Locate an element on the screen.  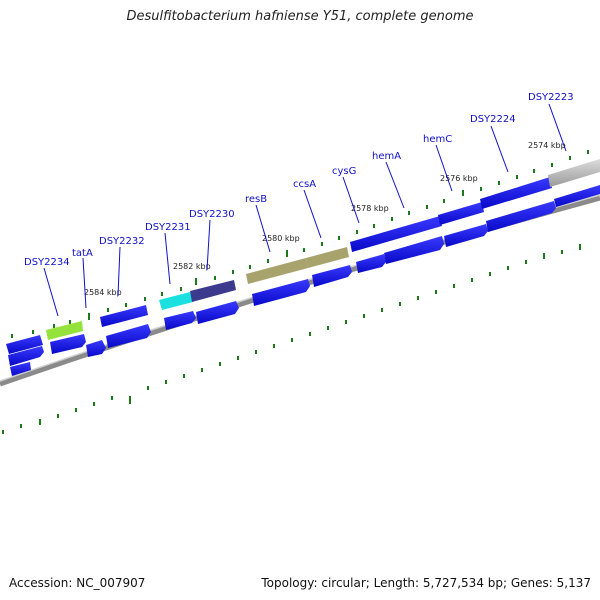
gene-hemC is located at coordinates (516, 193).